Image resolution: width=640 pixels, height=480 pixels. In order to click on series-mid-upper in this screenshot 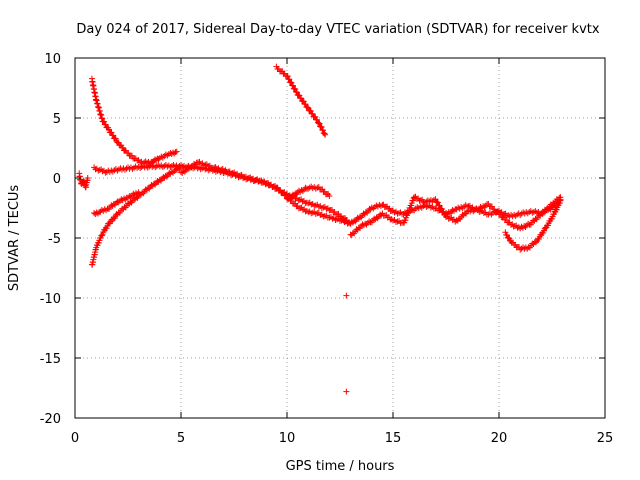, I will do `click(308, 193)`.